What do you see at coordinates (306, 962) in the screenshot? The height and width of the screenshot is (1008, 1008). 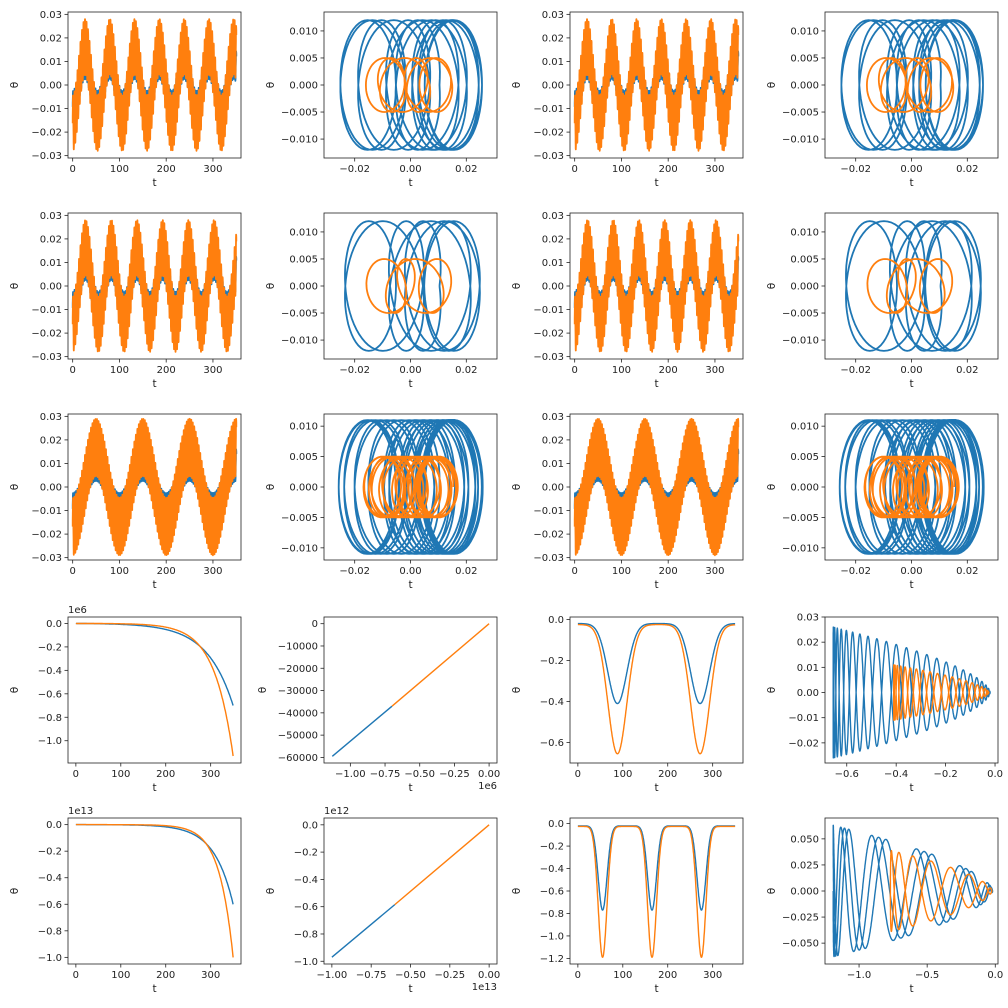 I see `y-tick-label: −1.0` at bounding box center [306, 962].